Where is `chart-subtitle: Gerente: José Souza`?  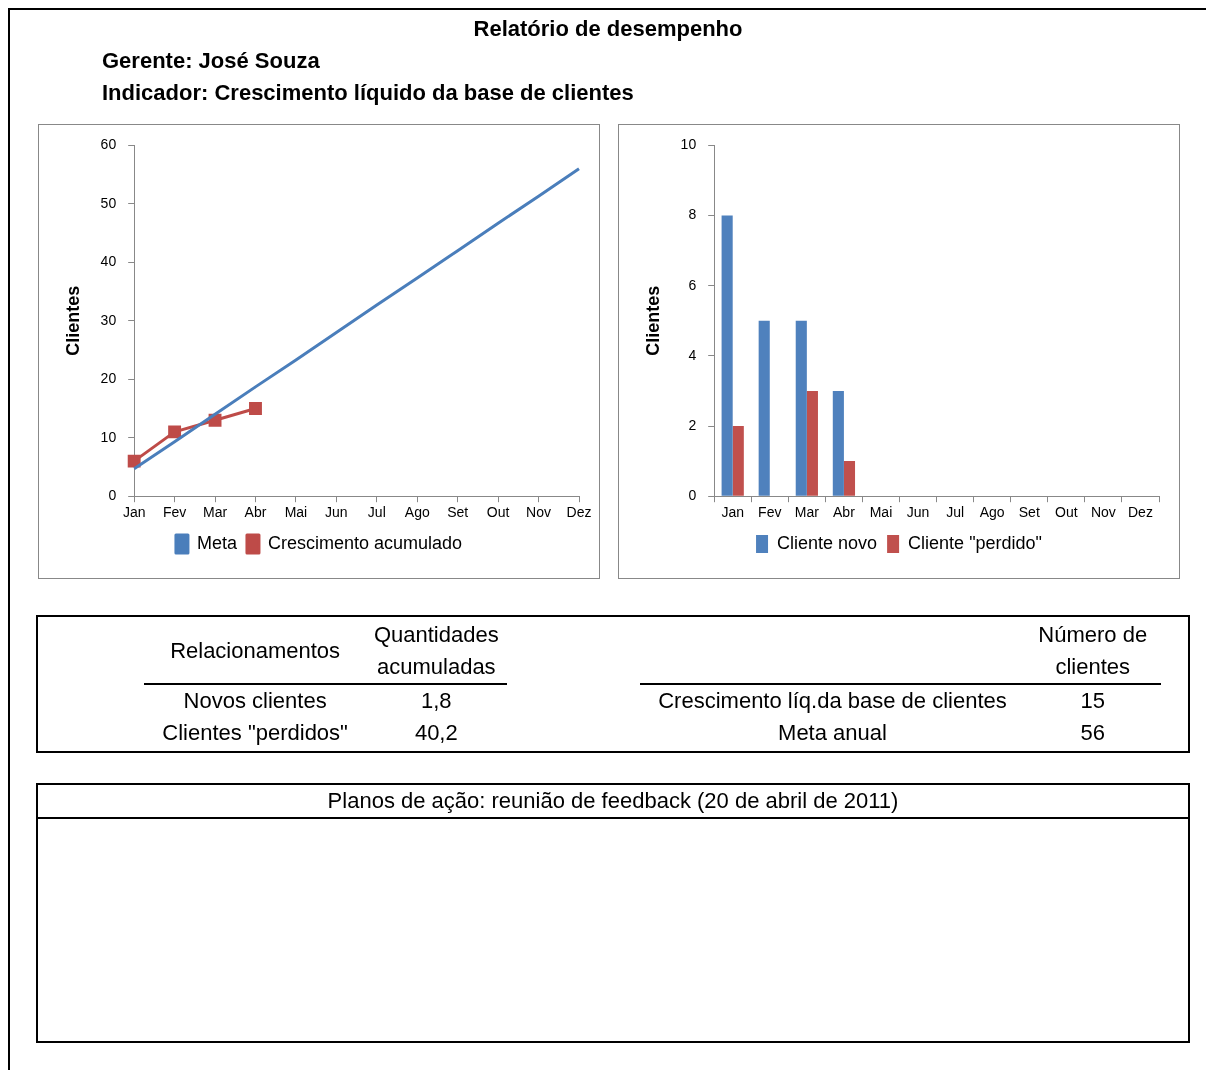
chart-subtitle: Gerente: José Souza is located at coordinates (211, 61).